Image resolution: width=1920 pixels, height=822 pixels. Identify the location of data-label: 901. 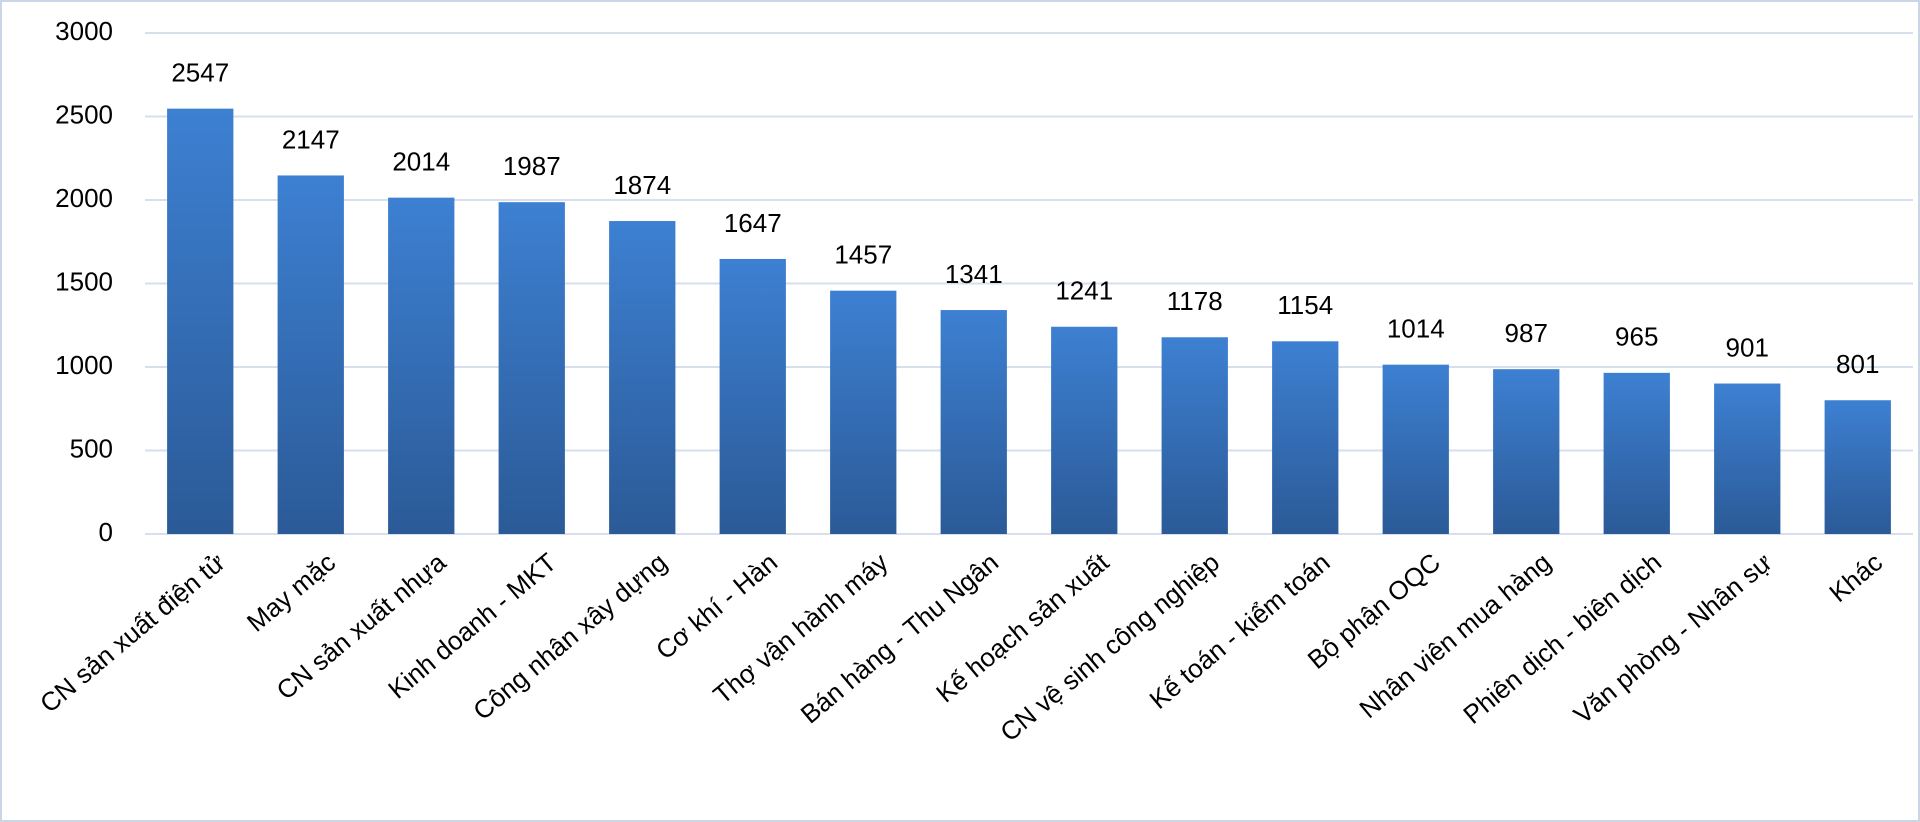
(1747, 347).